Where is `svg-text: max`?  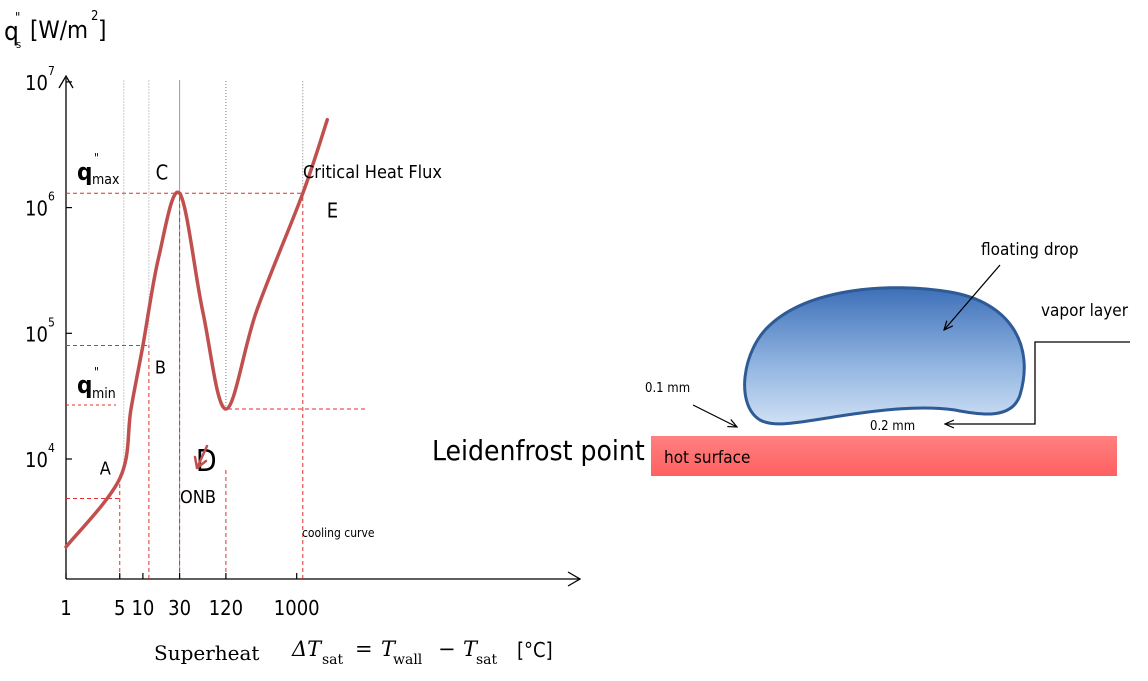
svg-text: max is located at coordinates (106, 180).